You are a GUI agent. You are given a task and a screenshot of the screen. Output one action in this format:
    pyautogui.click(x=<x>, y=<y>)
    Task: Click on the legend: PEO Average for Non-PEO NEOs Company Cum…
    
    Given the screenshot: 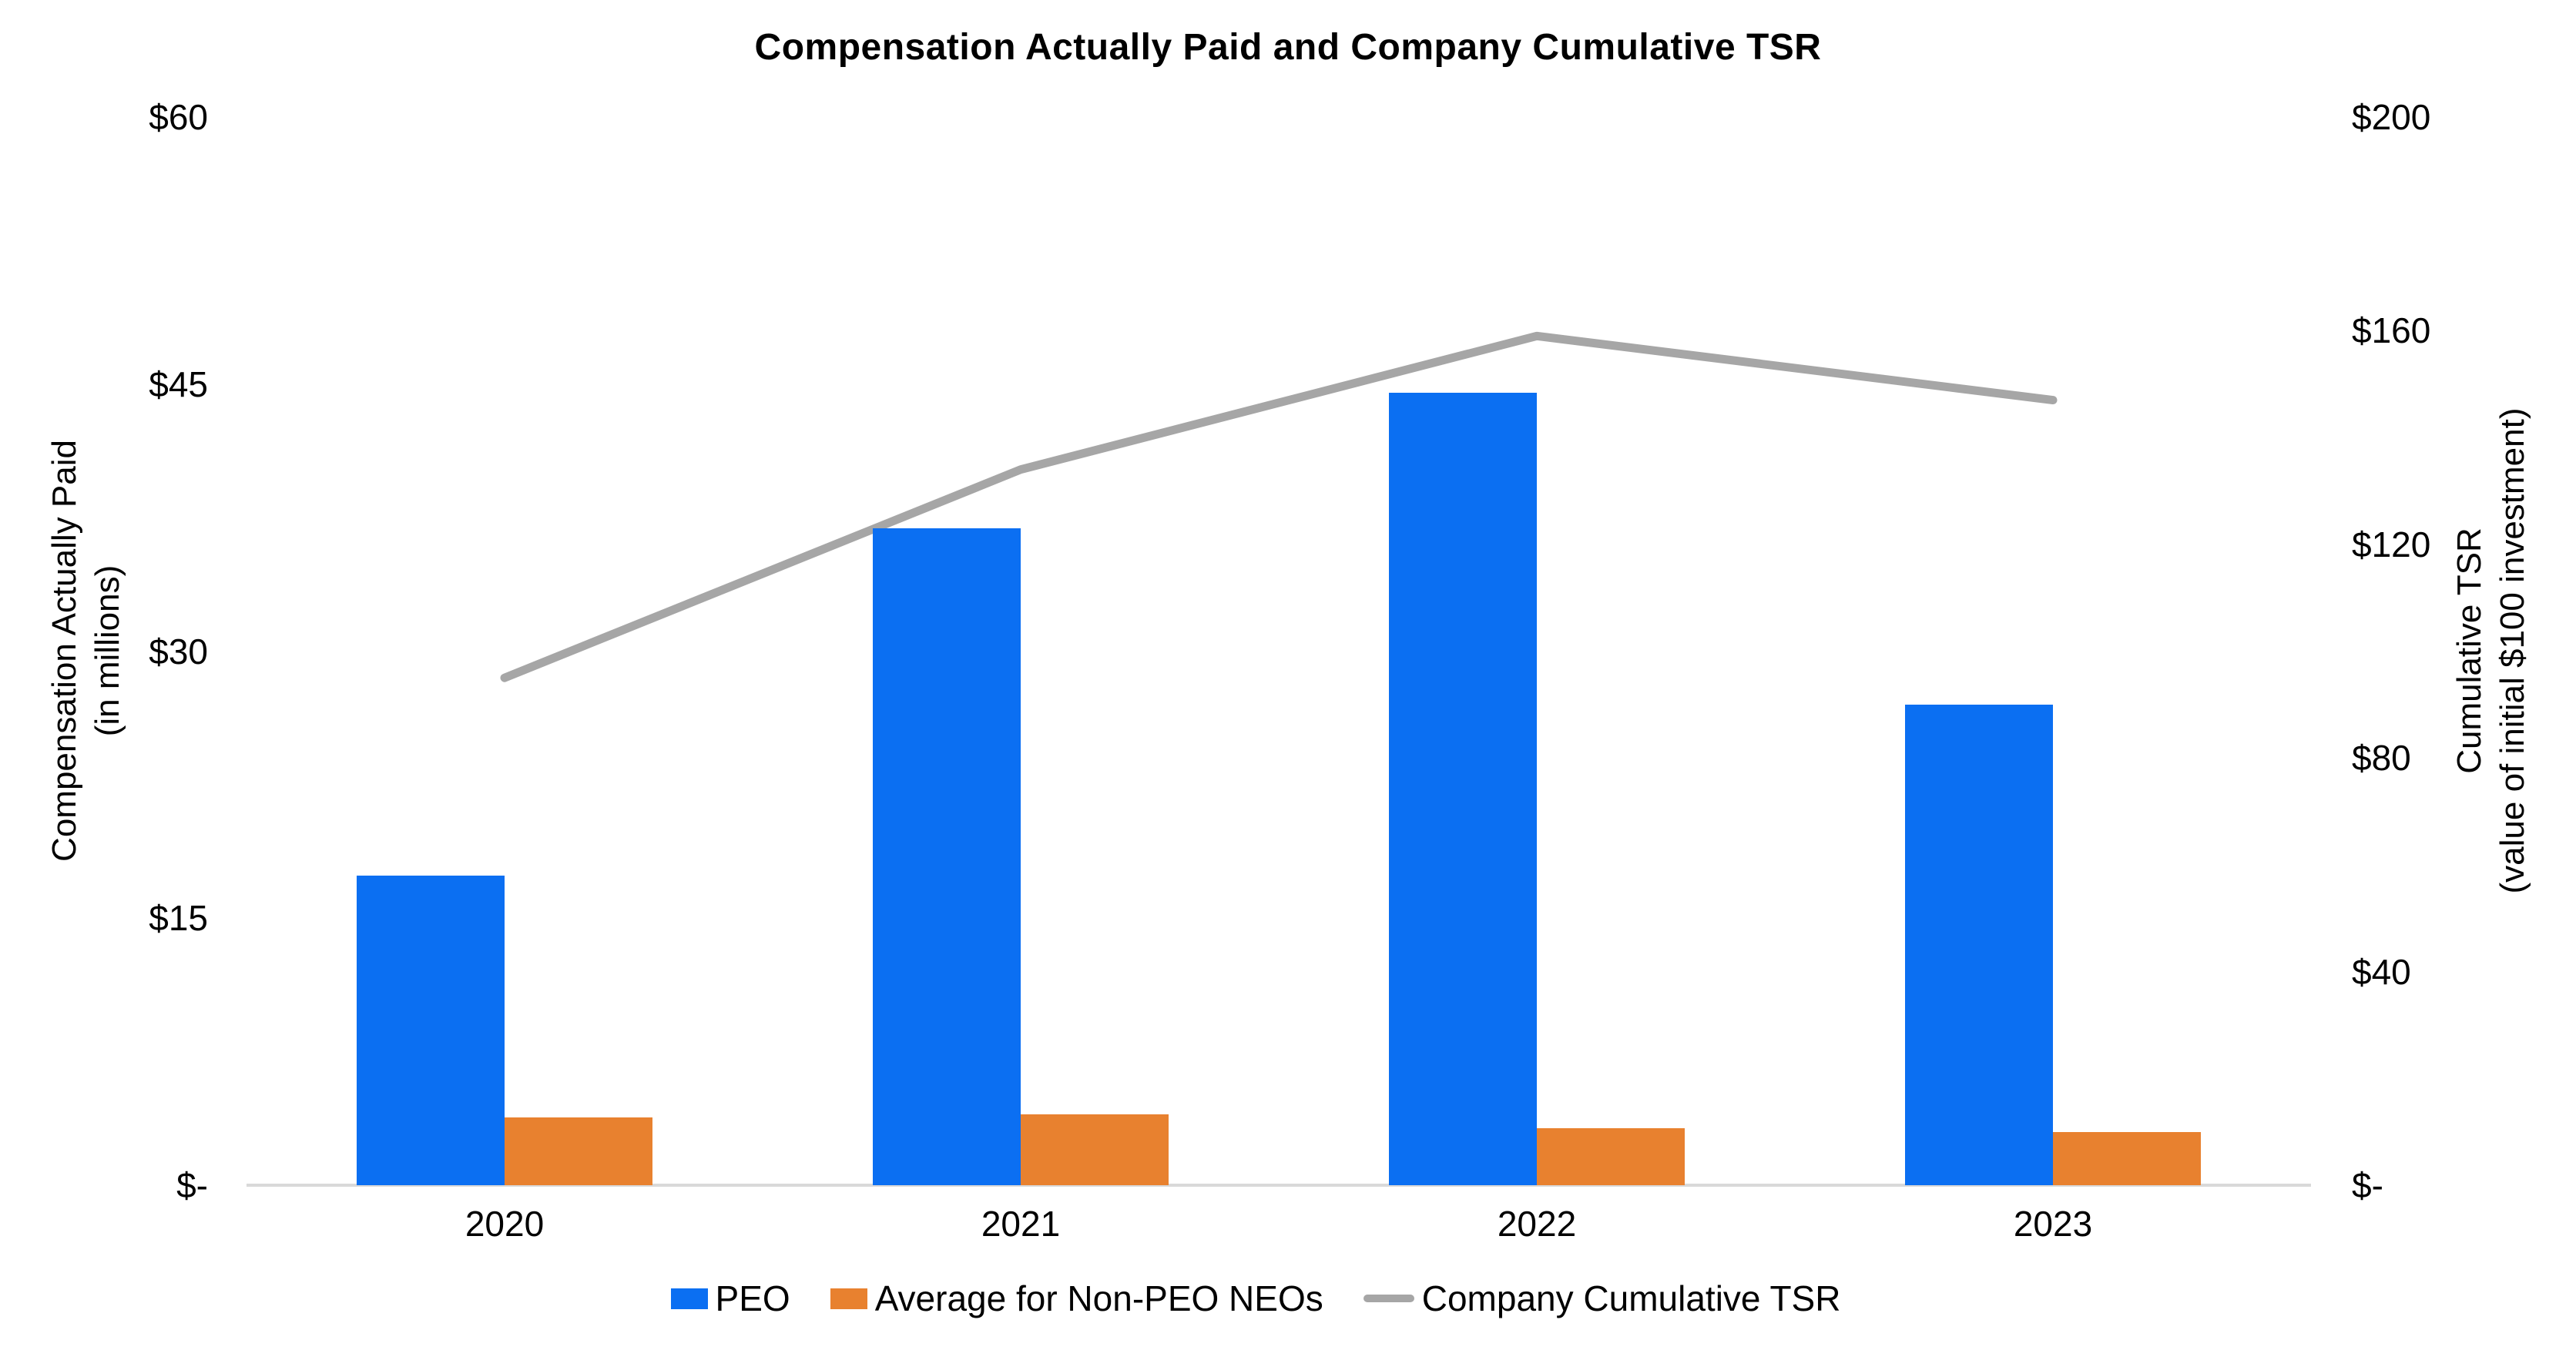 What is the action you would take?
    pyautogui.click(x=1255, y=1298)
    